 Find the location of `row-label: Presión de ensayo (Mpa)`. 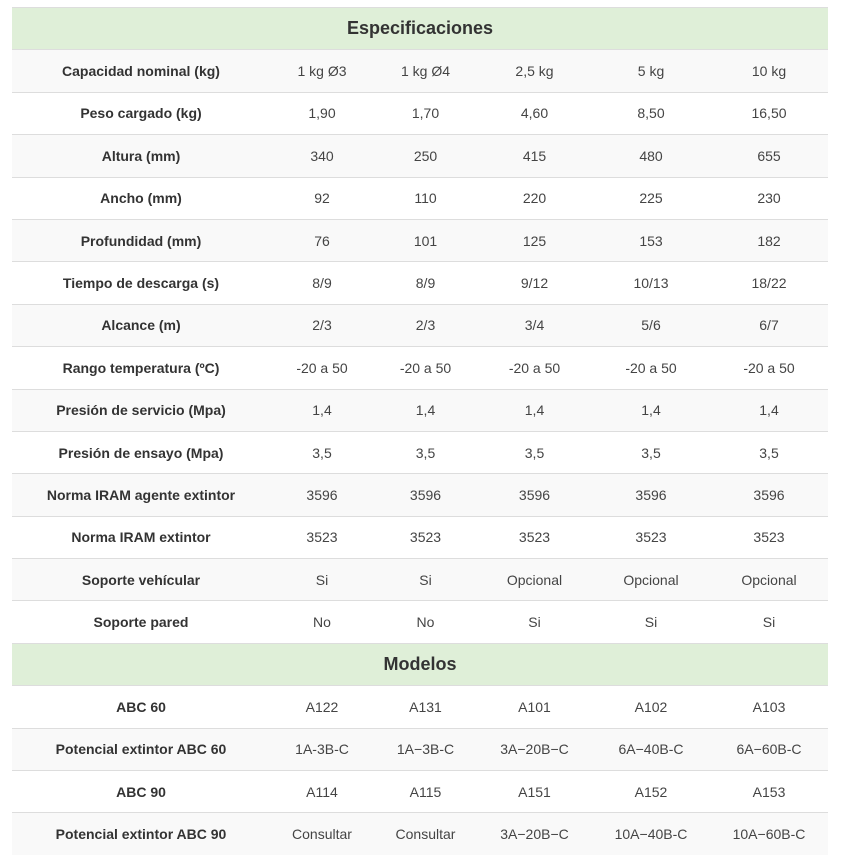

row-label: Presión de ensayo (Mpa) is located at coordinates (141, 452).